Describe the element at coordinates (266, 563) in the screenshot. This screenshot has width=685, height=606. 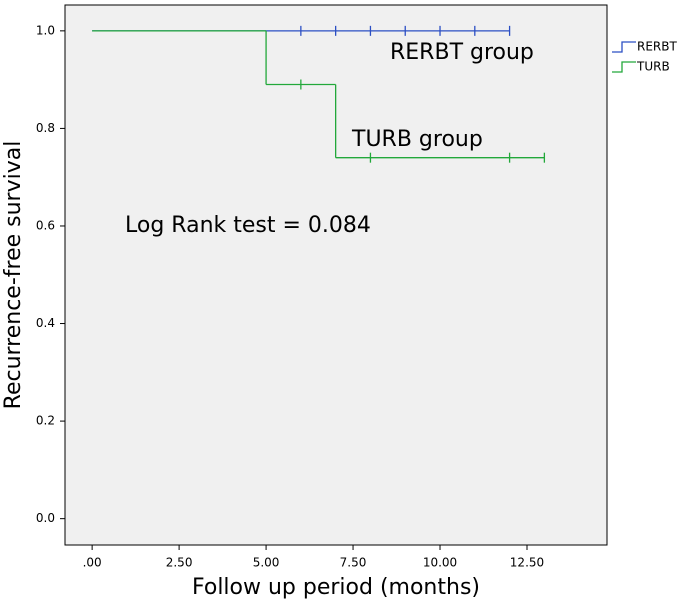
I see `x-tick-label: 5.00` at that location.